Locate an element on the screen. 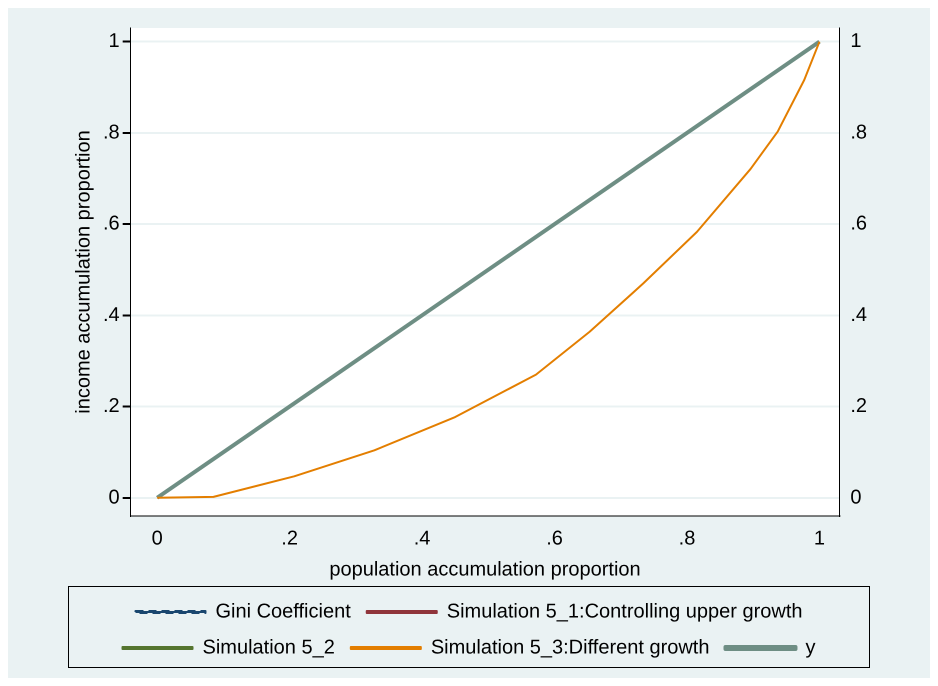  y-tick-label: .6 is located at coordinates (111, 223).